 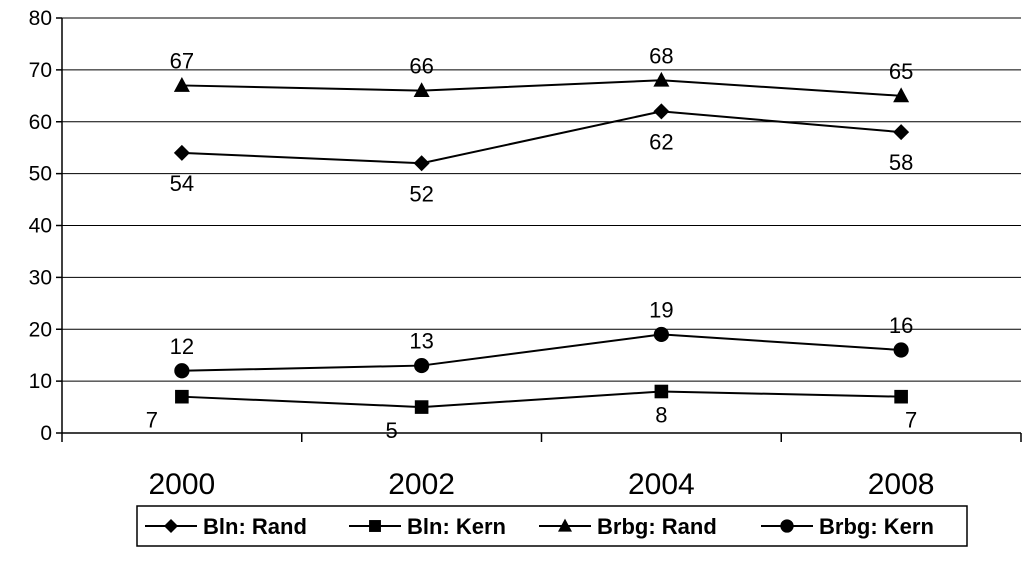 I want to click on point-bln-rand-2008, so click(x=901, y=132).